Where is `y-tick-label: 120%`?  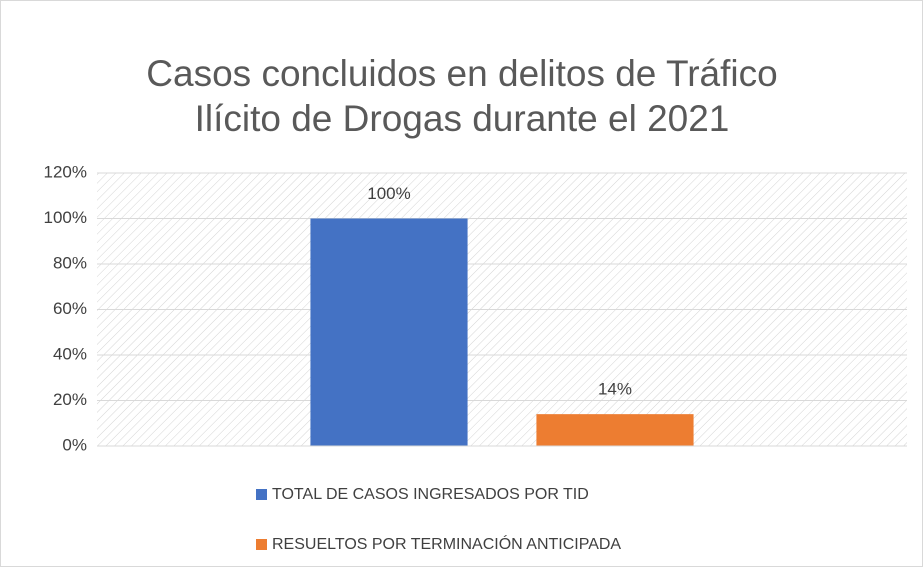 y-tick-label: 120% is located at coordinates (65, 171).